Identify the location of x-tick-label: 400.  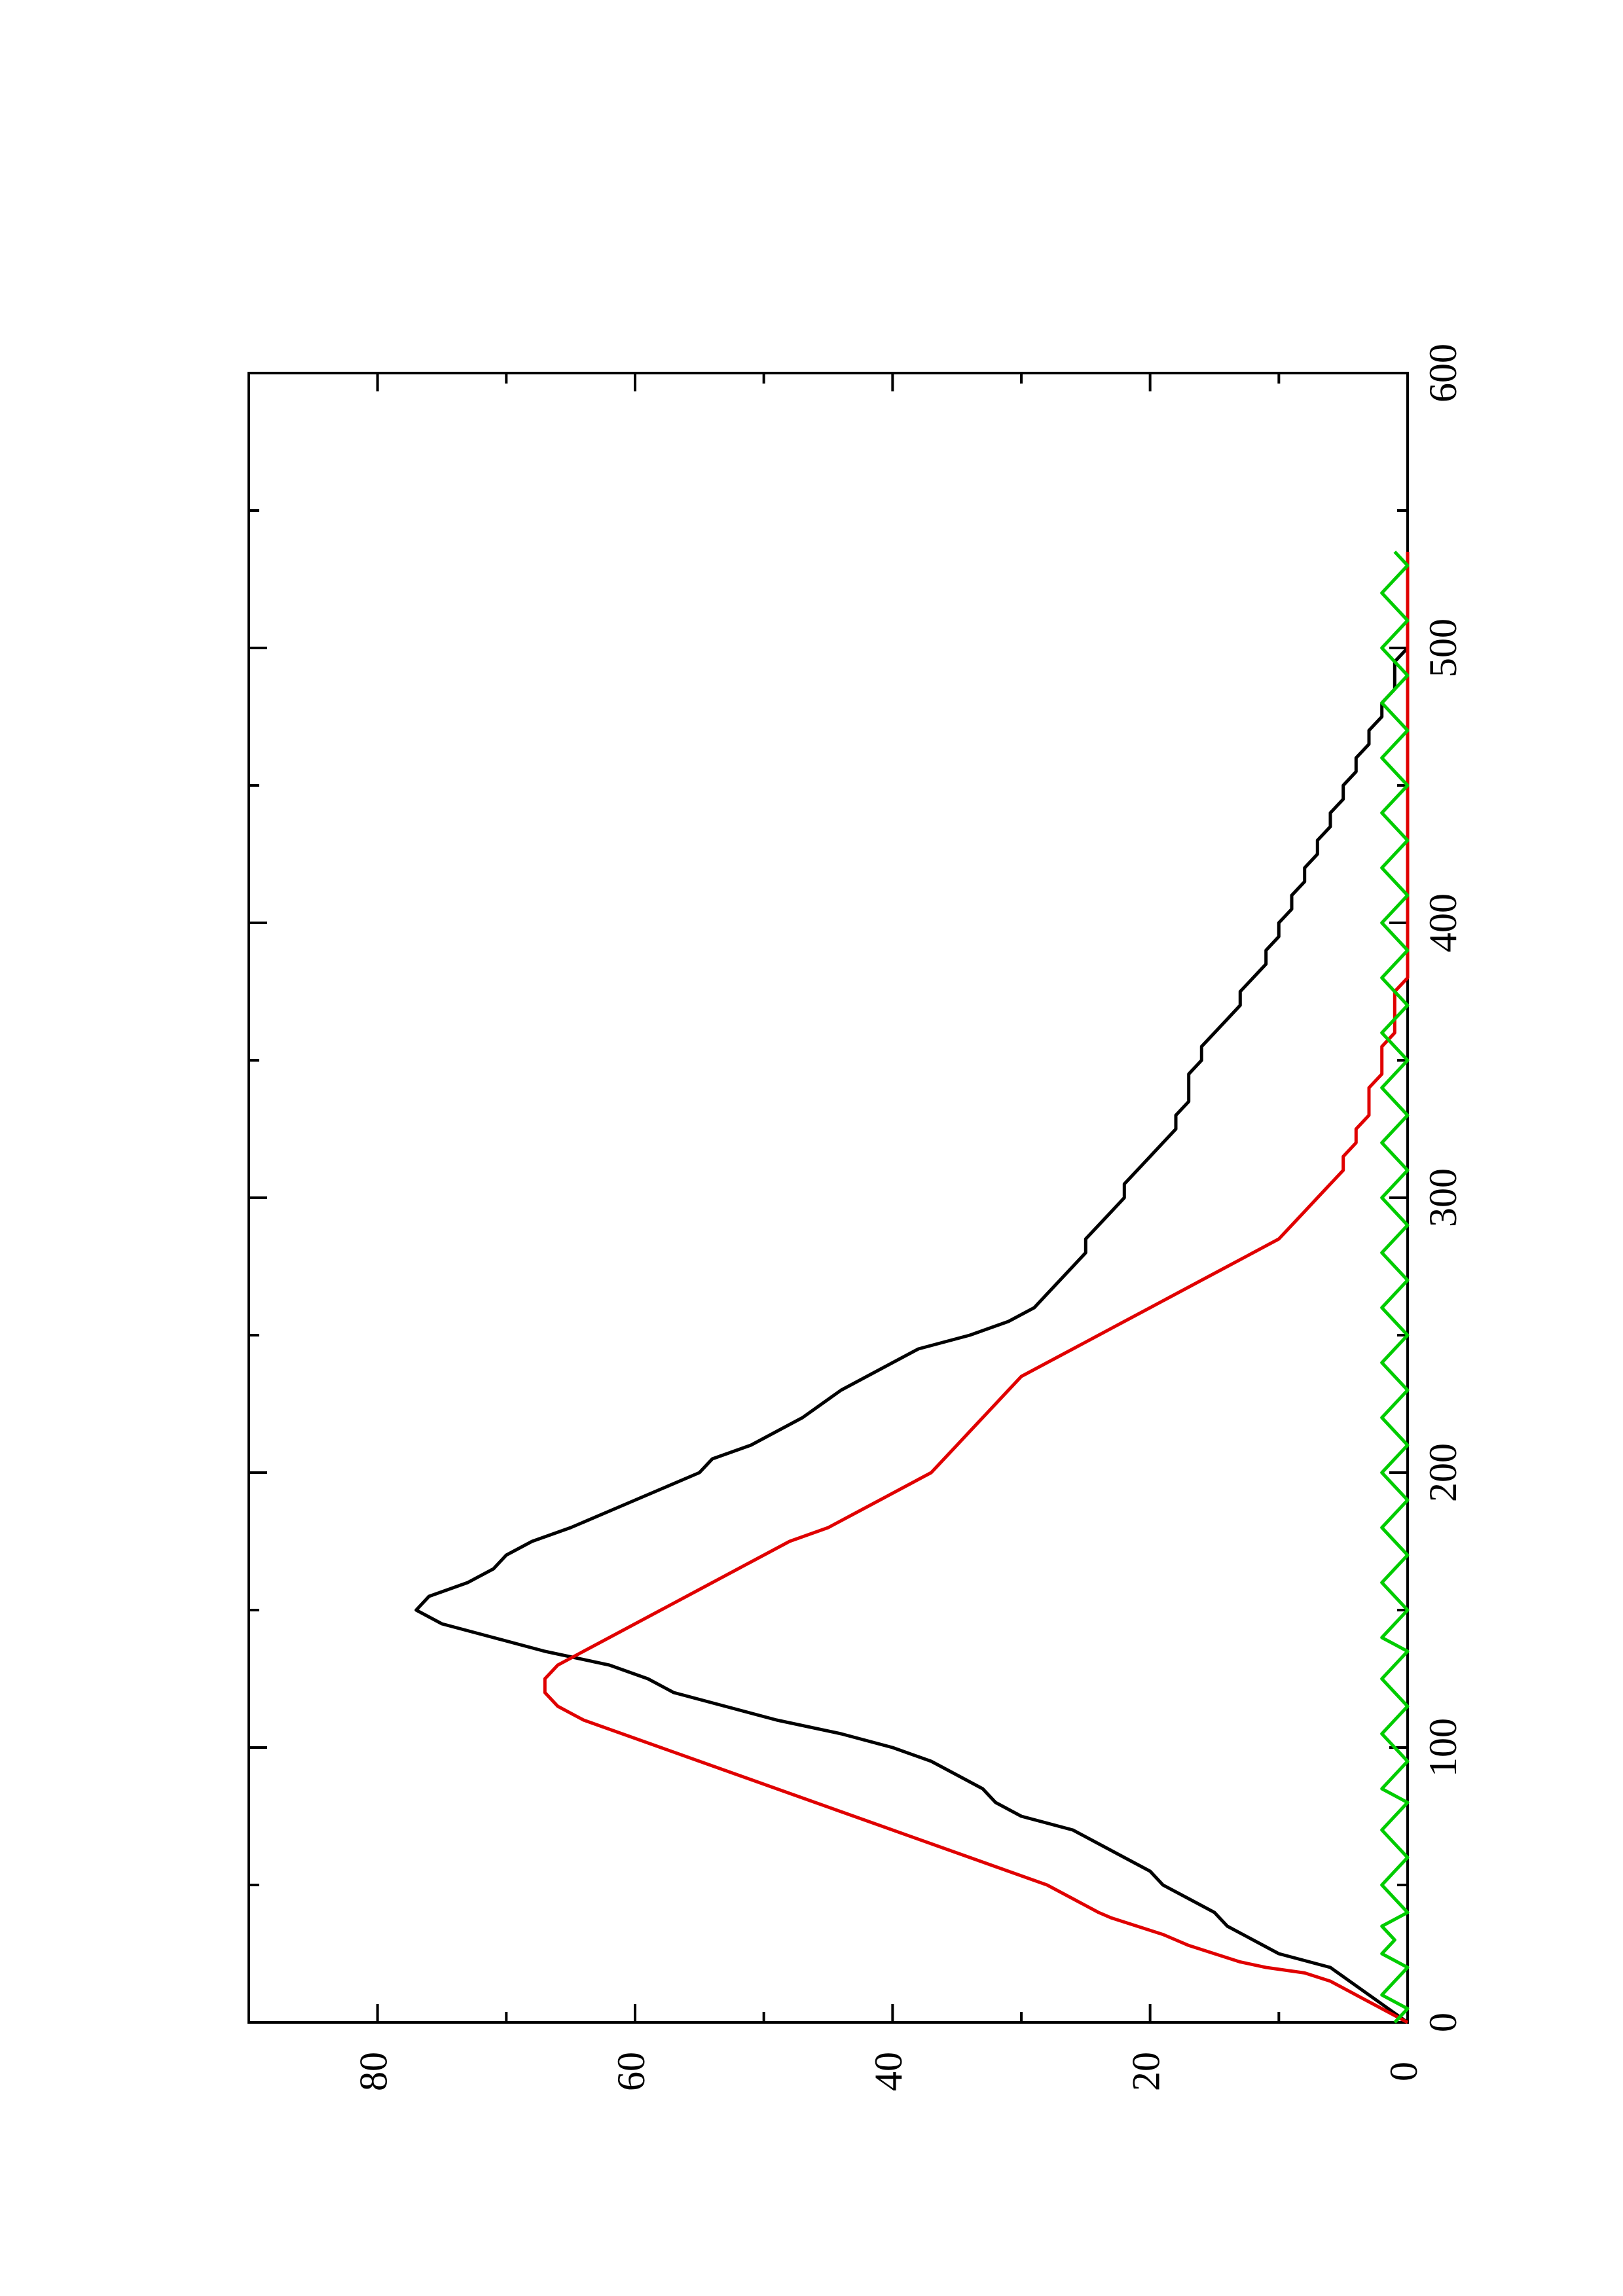
(1443, 922).